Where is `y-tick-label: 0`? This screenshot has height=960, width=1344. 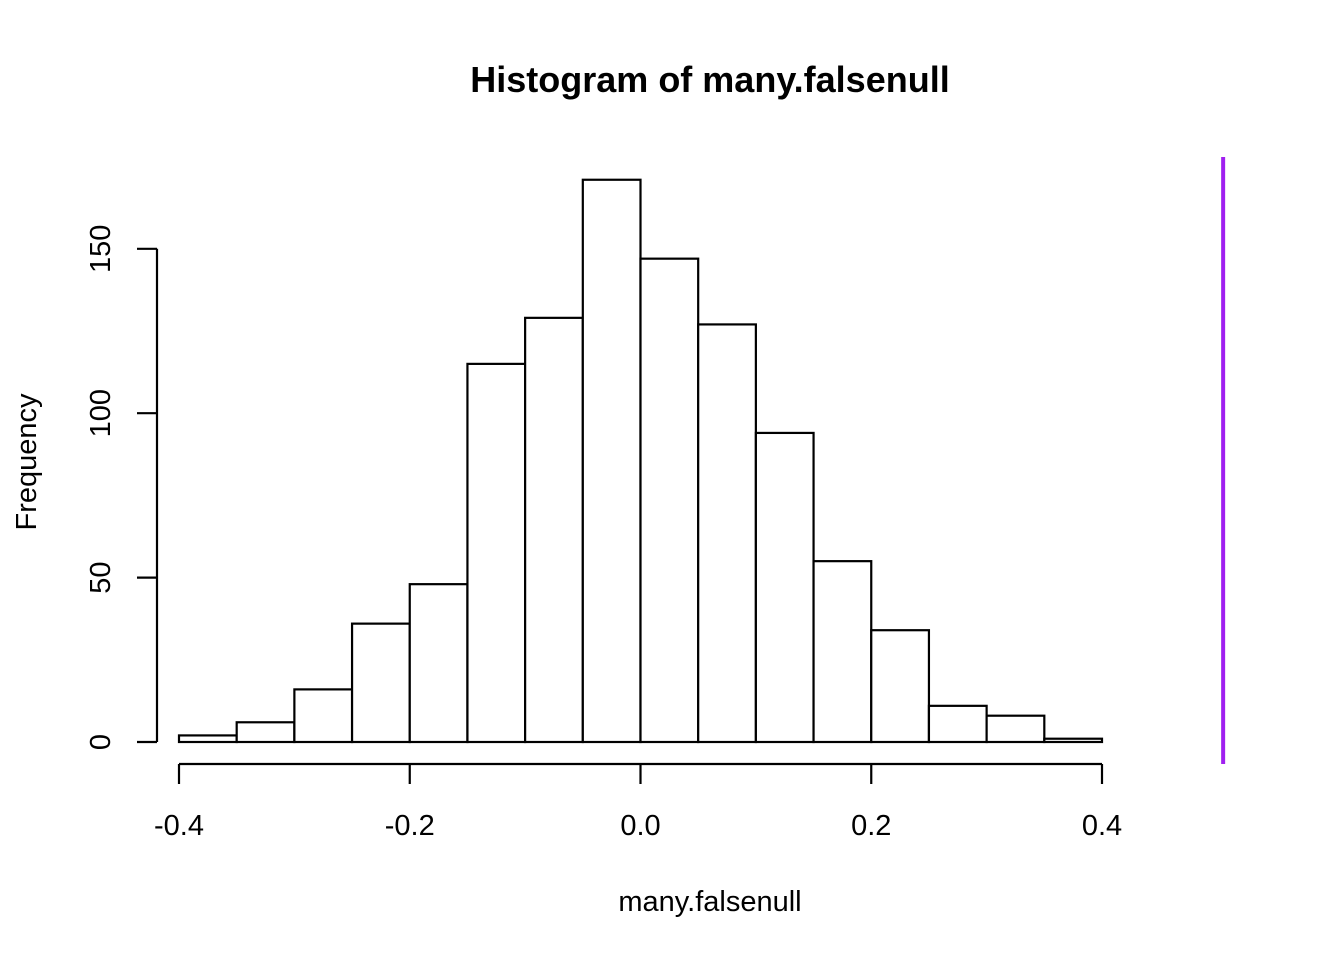 y-tick-label: 0 is located at coordinates (101, 742).